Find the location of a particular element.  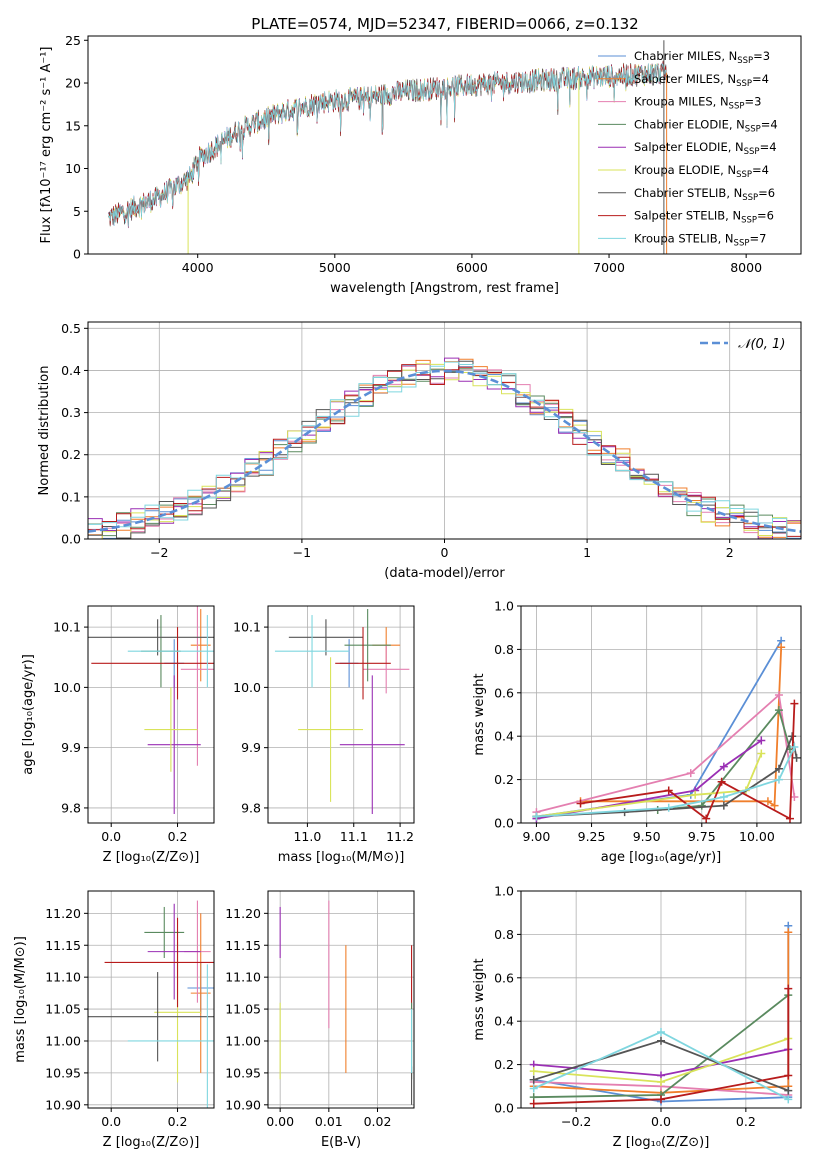

mass-weight-vs-Z-xtick-label: 0.0 is located at coordinates (661, 1121).